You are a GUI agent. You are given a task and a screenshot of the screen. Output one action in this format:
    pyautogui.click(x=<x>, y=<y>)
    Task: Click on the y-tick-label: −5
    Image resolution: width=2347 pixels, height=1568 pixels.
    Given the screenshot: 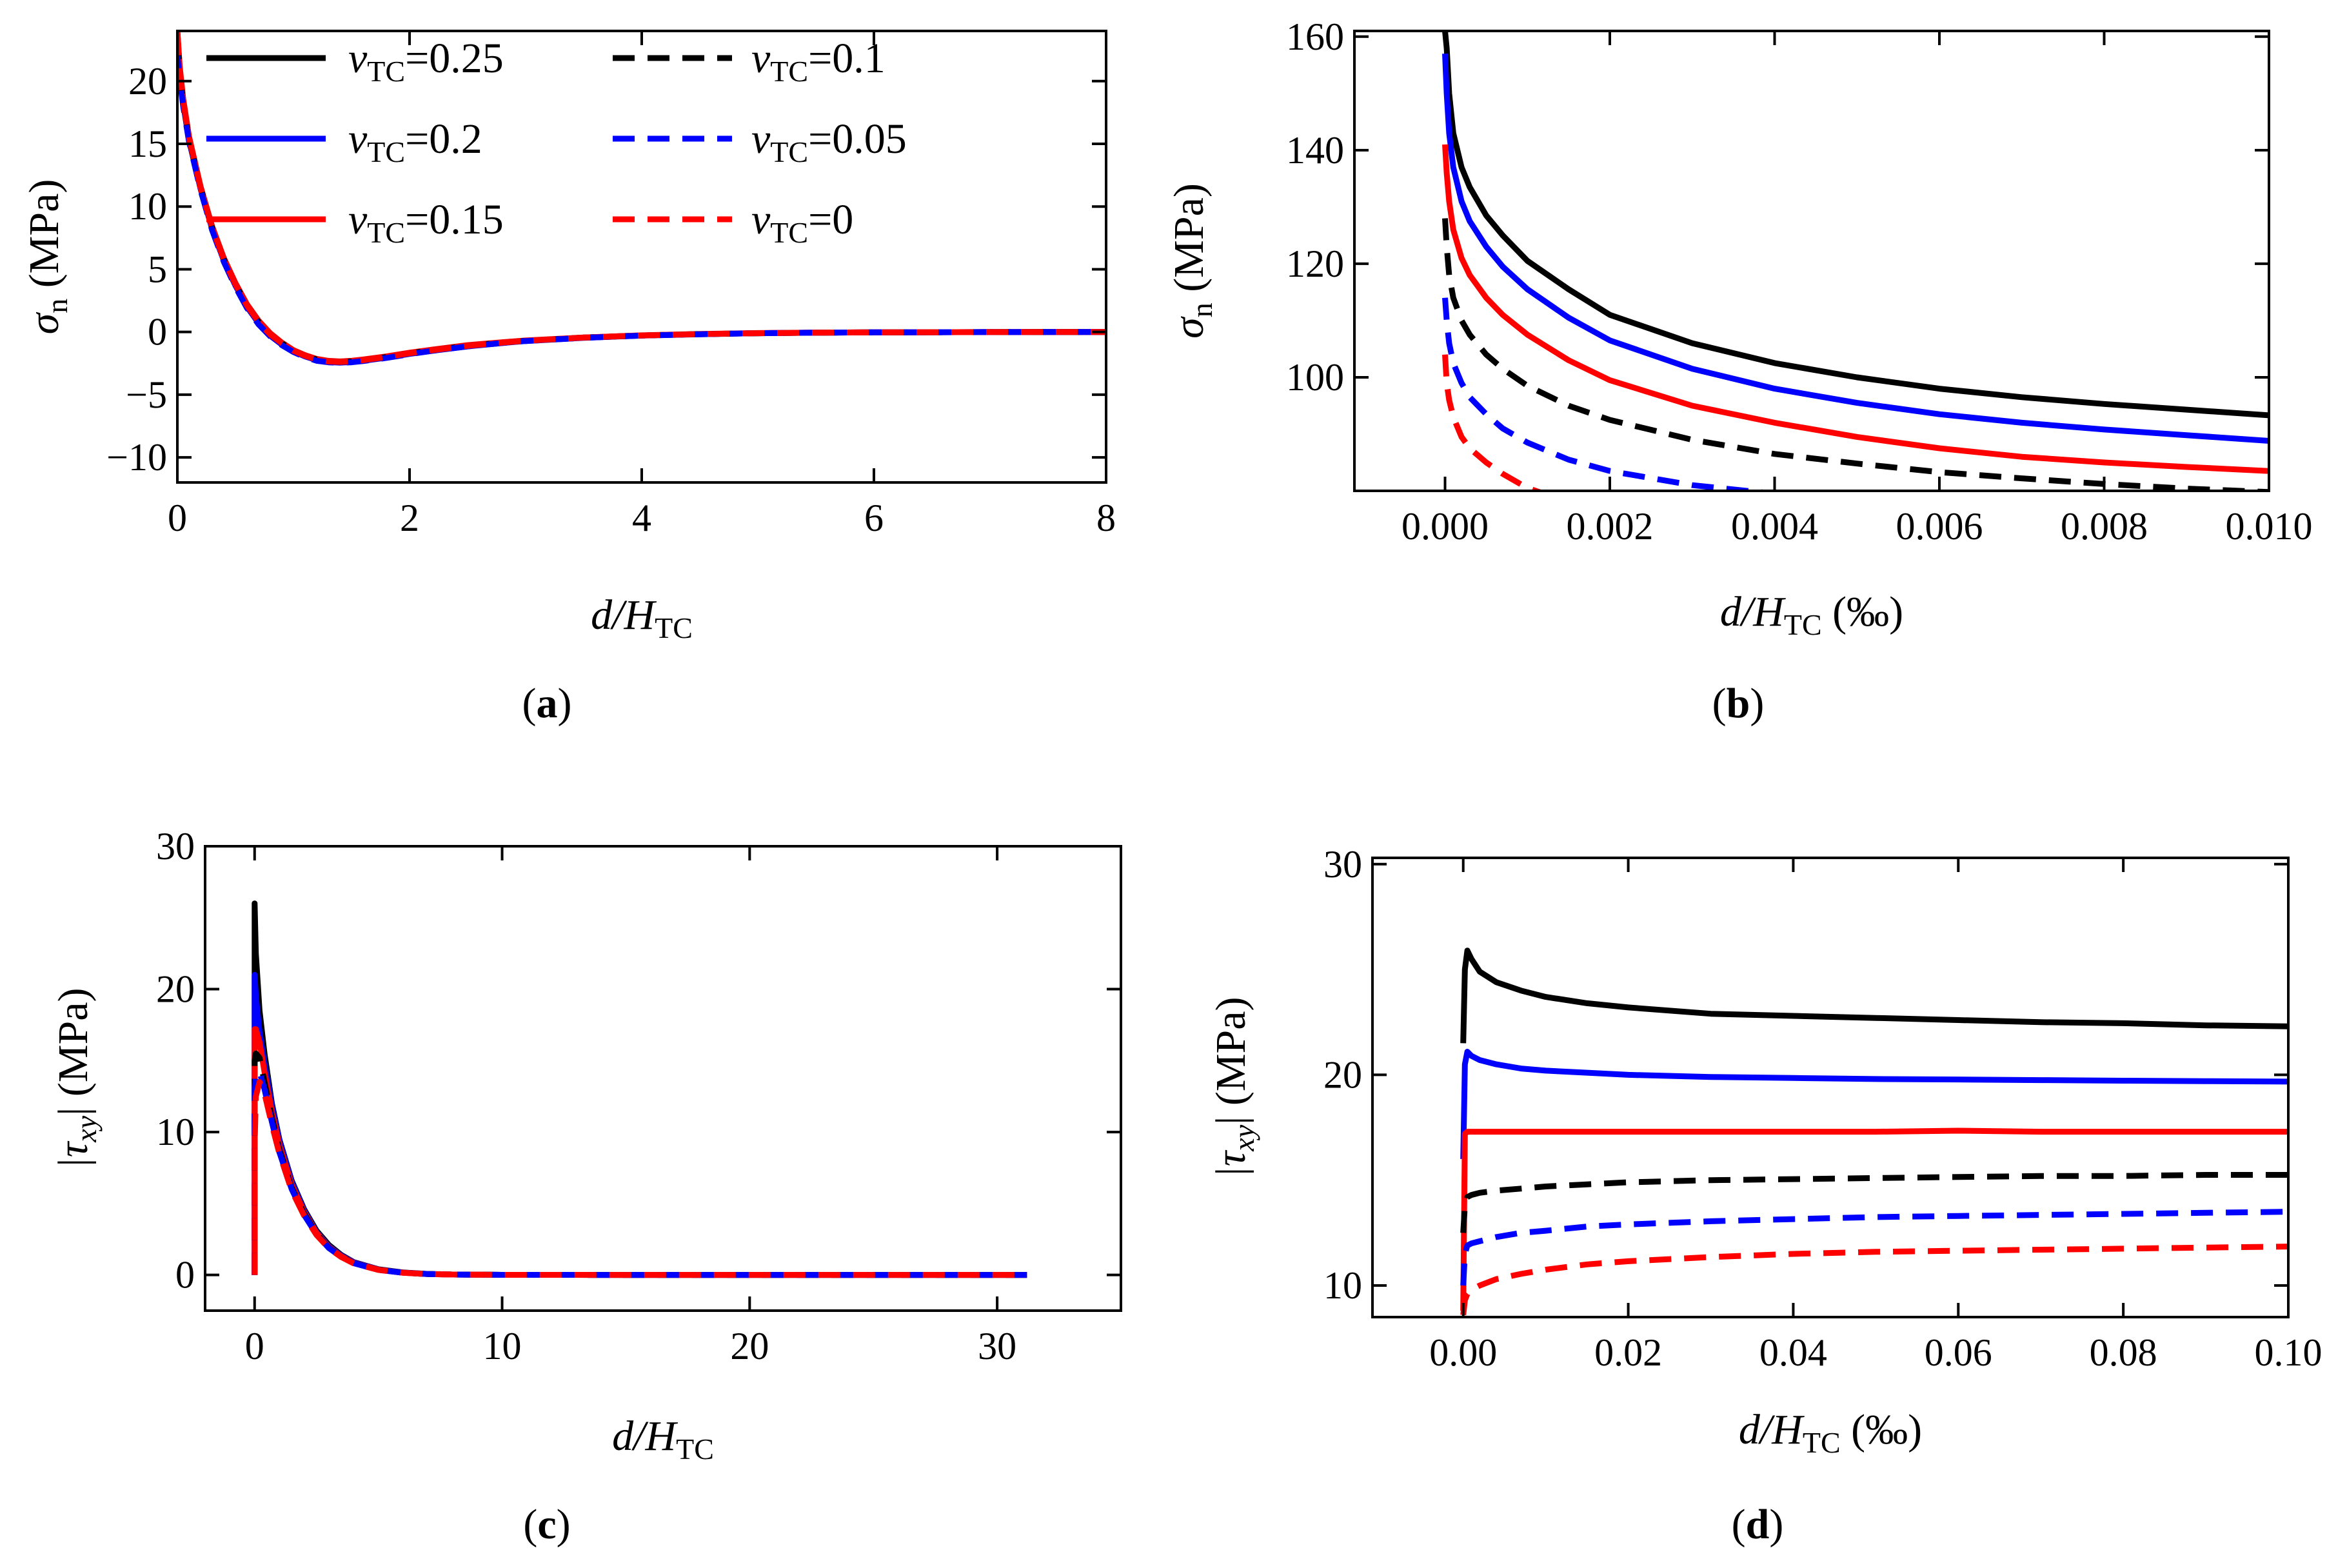 What is the action you would take?
    pyautogui.click(x=146, y=395)
    